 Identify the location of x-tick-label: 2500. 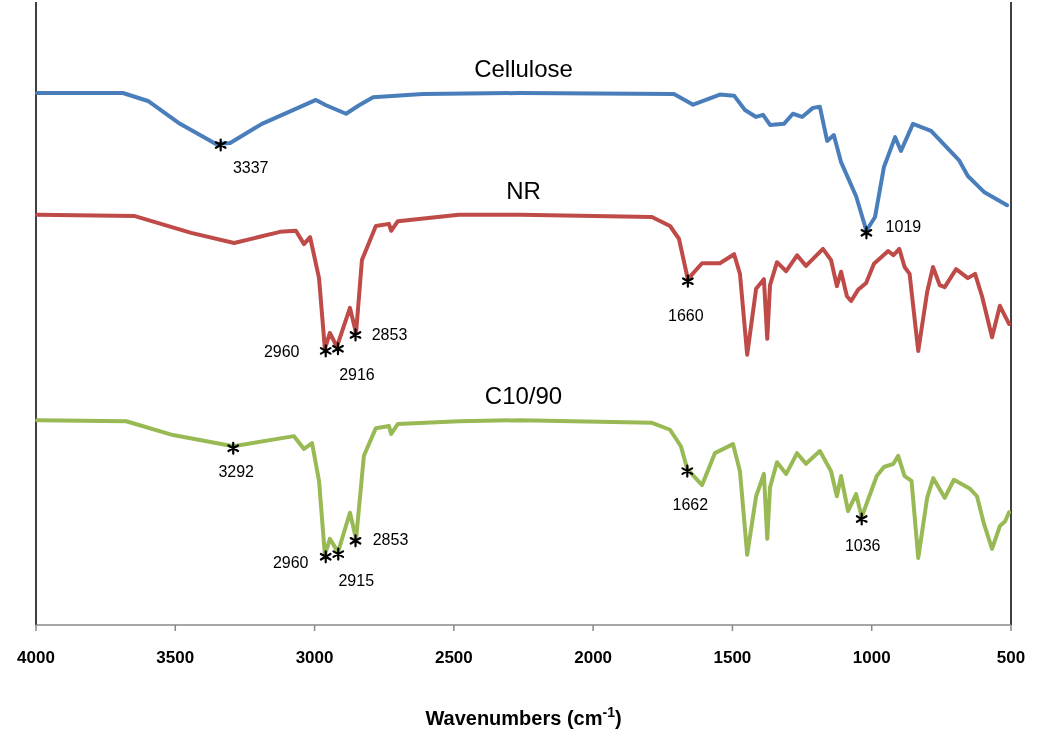
(453, 657).